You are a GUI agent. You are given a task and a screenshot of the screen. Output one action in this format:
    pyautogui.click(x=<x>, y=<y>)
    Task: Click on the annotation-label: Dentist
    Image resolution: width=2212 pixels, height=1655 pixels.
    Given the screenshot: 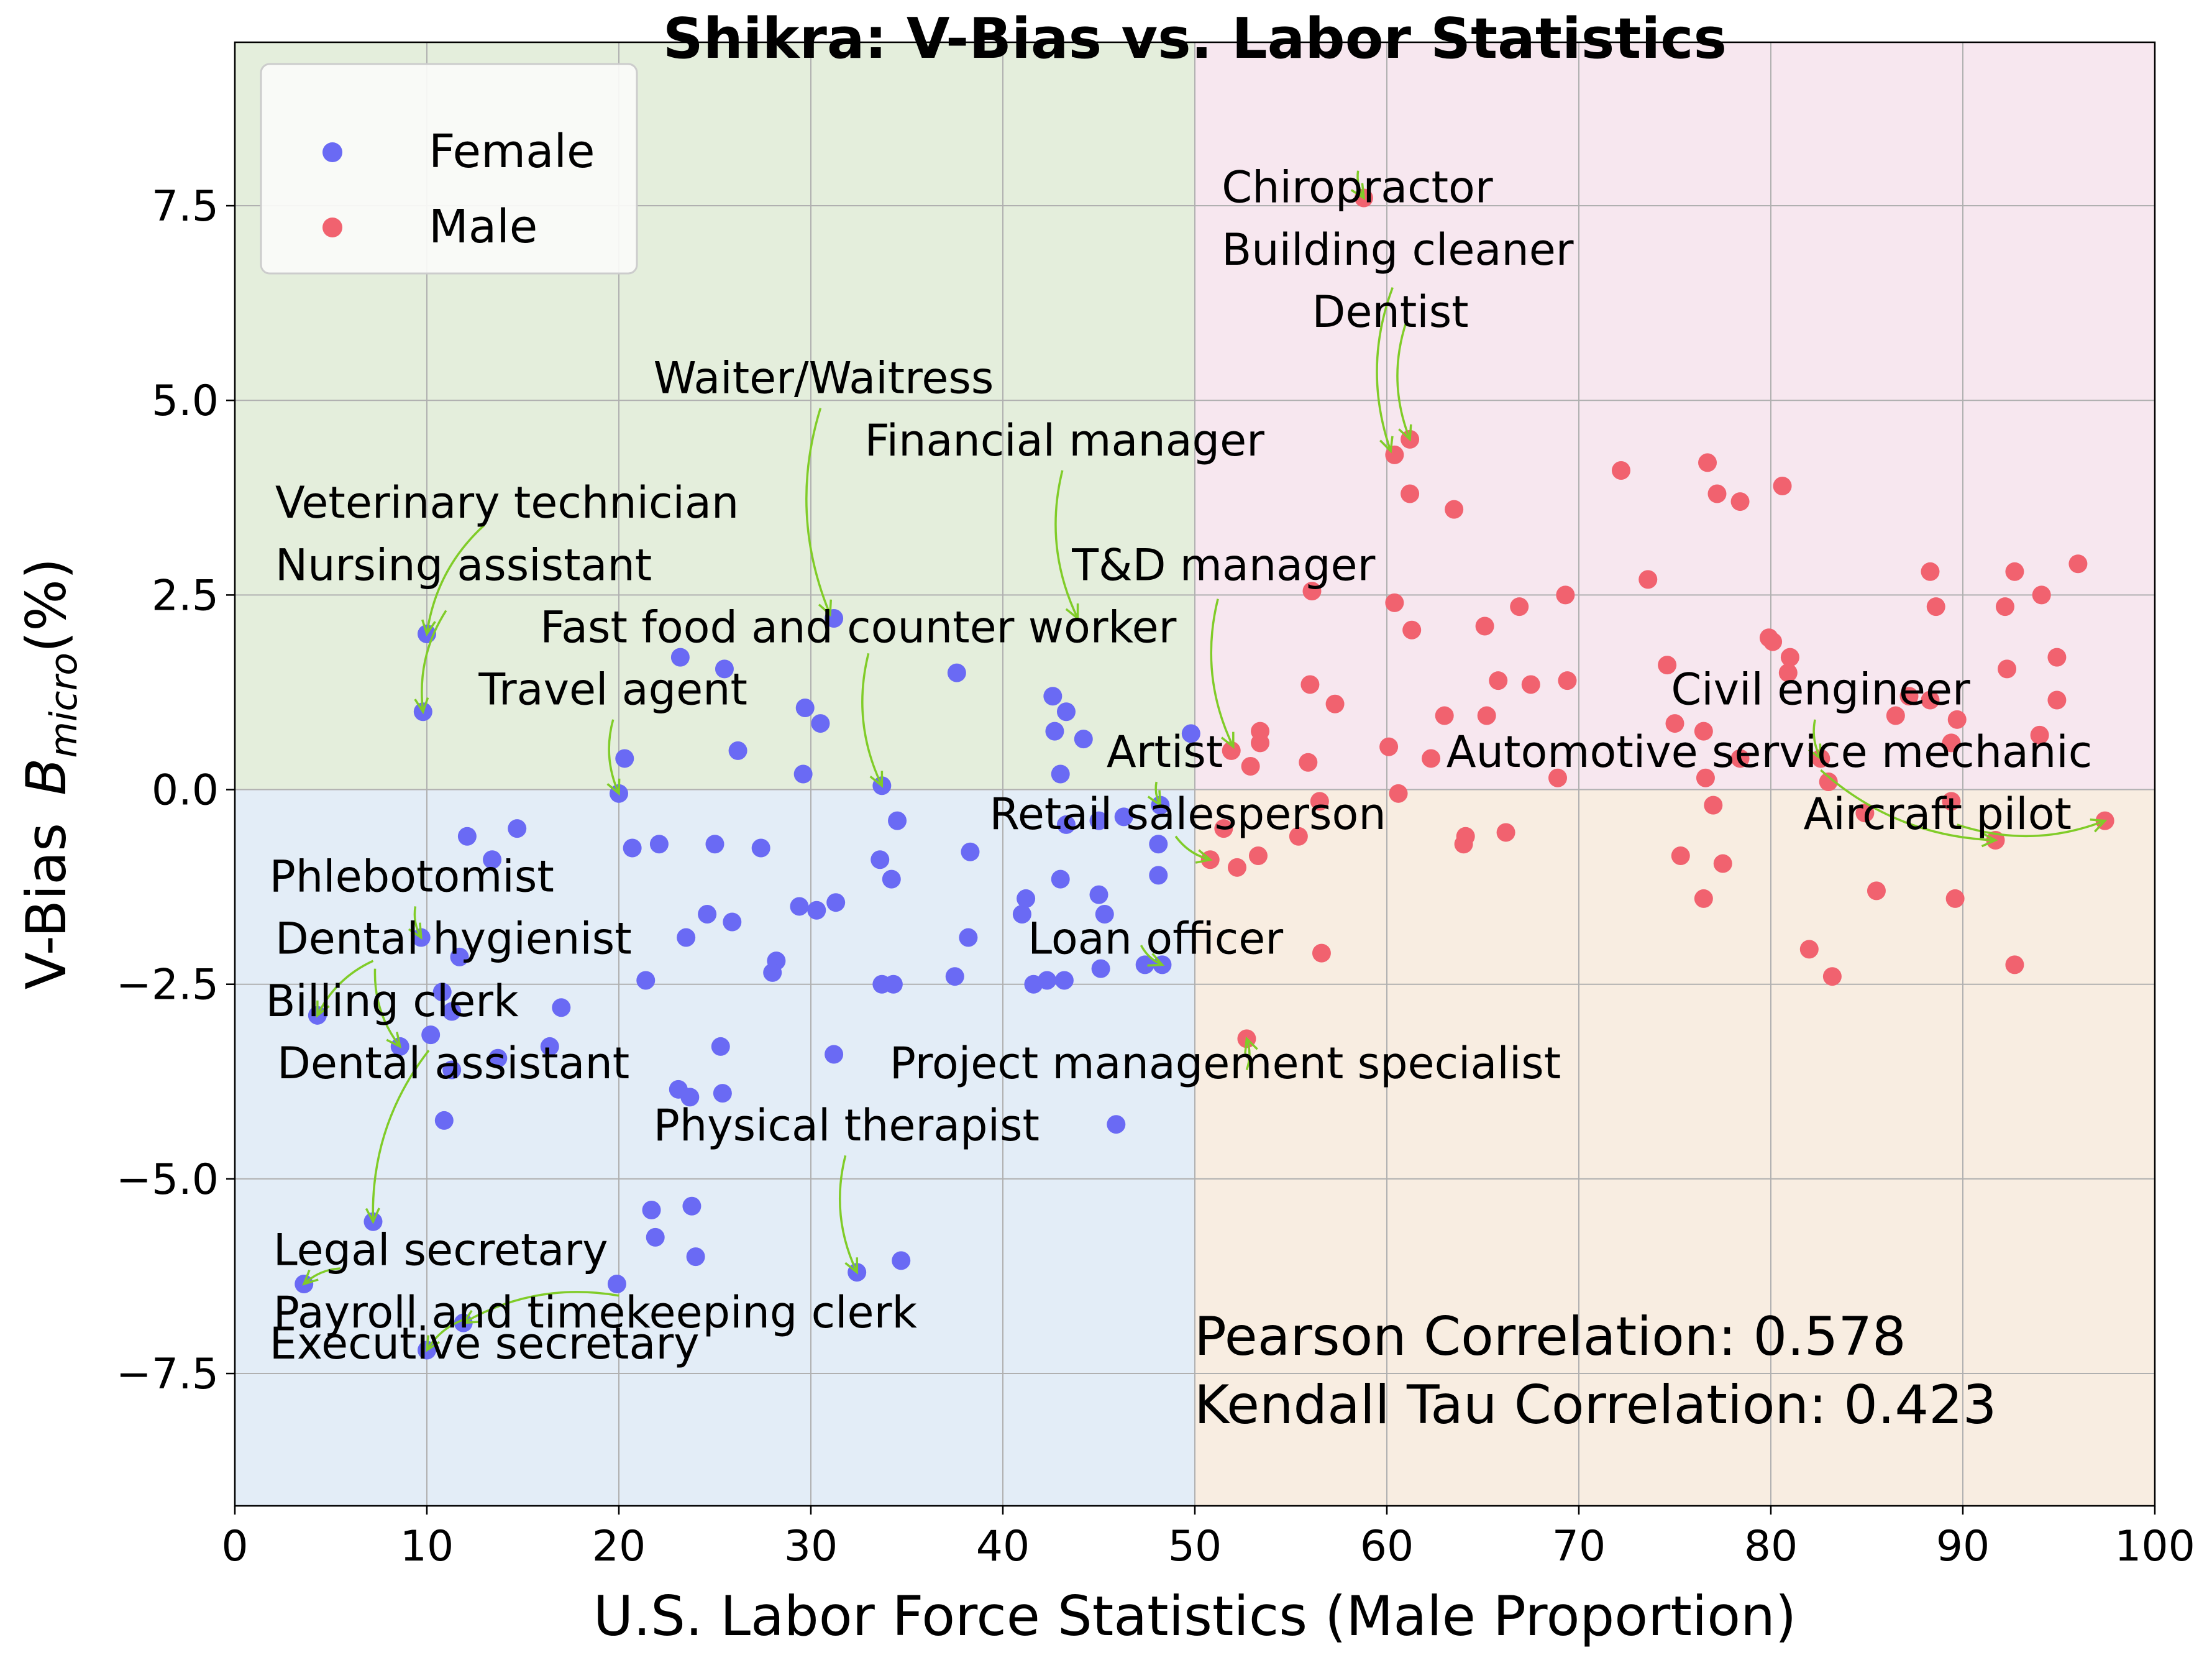 What is the action you would take?
    pyautogui.click(x=1390, y=312)
    